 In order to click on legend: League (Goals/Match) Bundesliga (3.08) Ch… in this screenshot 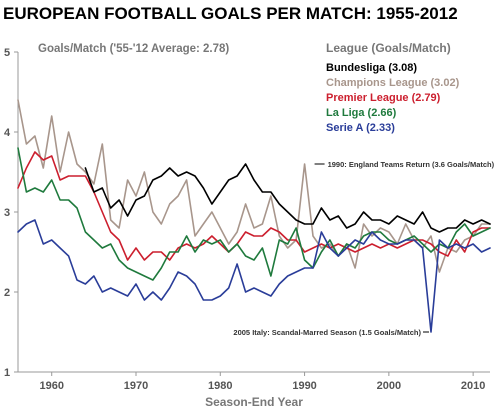, I will do `click(393, 87)`.